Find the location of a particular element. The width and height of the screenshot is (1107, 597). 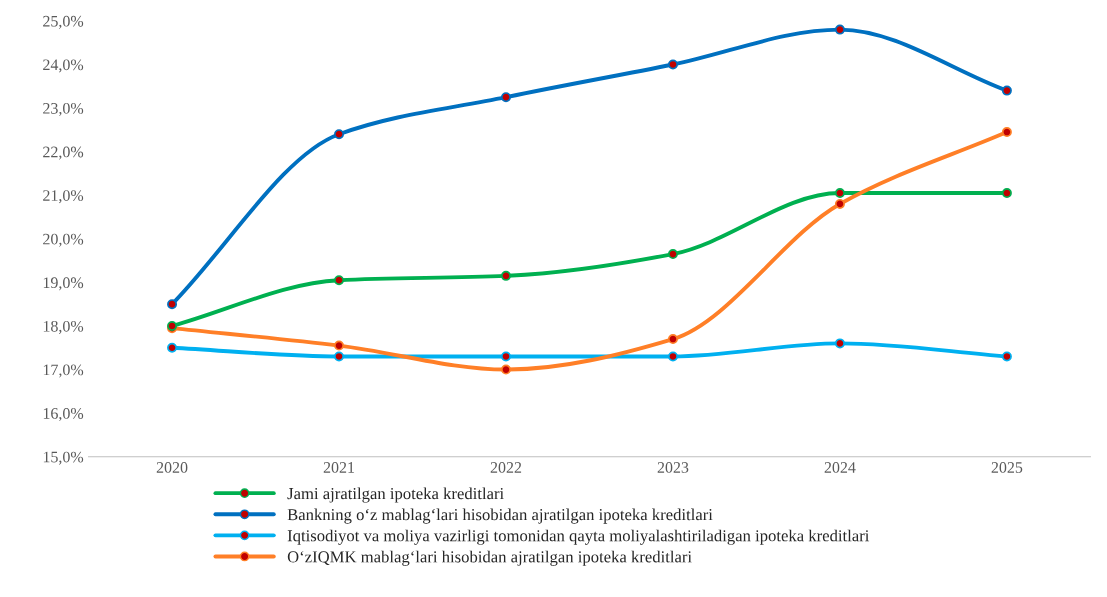

y-tick-label: 19,0% is located at coordinates (63, 284).